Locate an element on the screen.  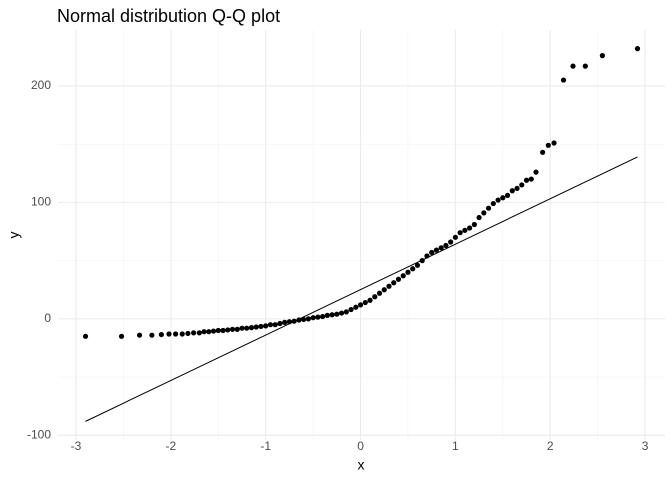
x-tick-label: 1 is located at coordinates (455, 446).